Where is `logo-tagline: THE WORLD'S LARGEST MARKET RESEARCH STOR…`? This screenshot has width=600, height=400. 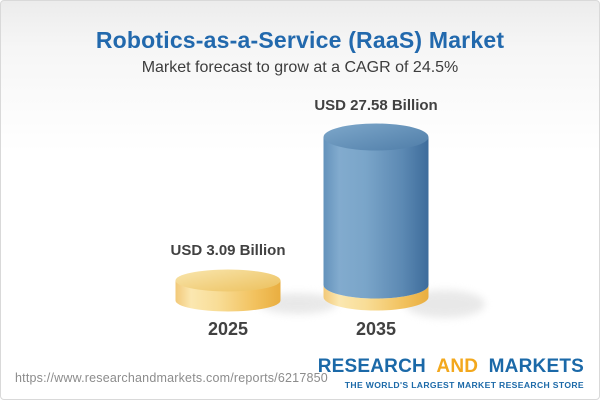 logo-tagline: THE WORLD'S LARGEST MARKET RESEARCH STOR… is located at coordinates (464, 385).